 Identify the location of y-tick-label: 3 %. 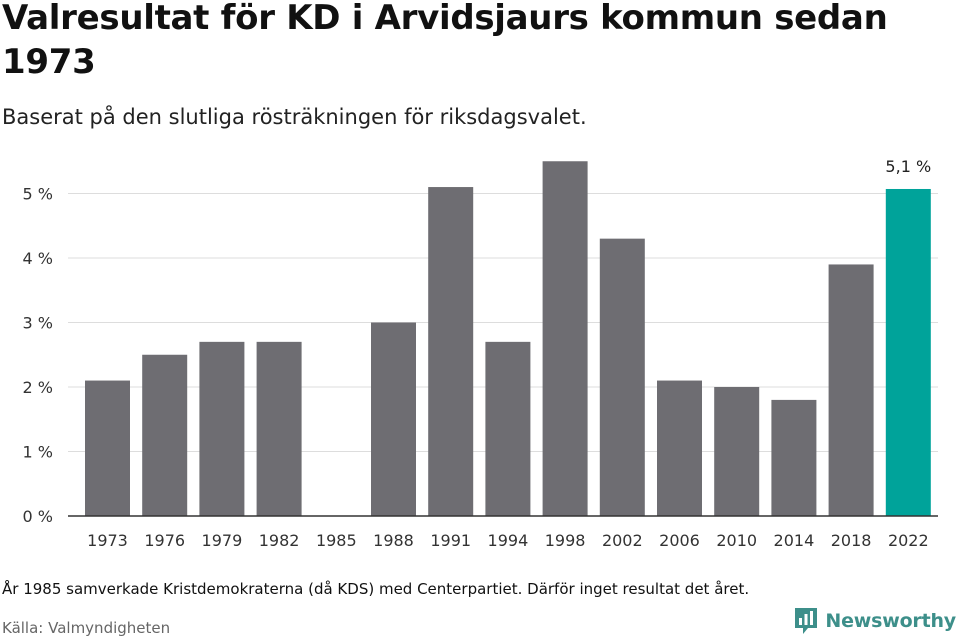
(38, 323).